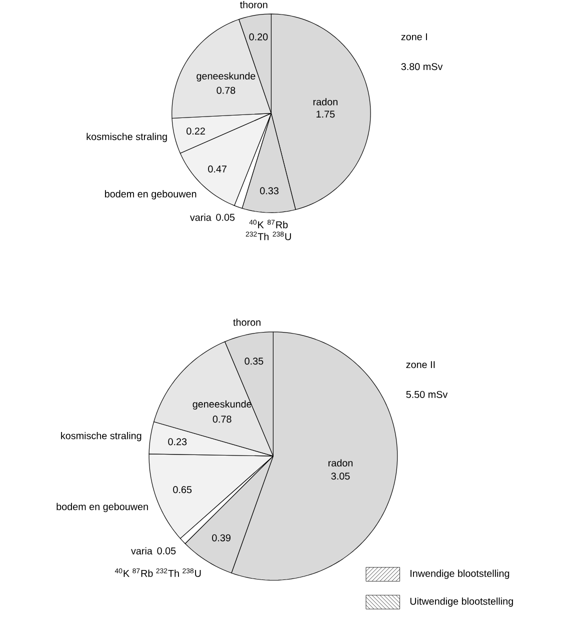 The width and height of the screenshot is (584, 618). I want to click on data-label: 0.47, so click(217, 169).